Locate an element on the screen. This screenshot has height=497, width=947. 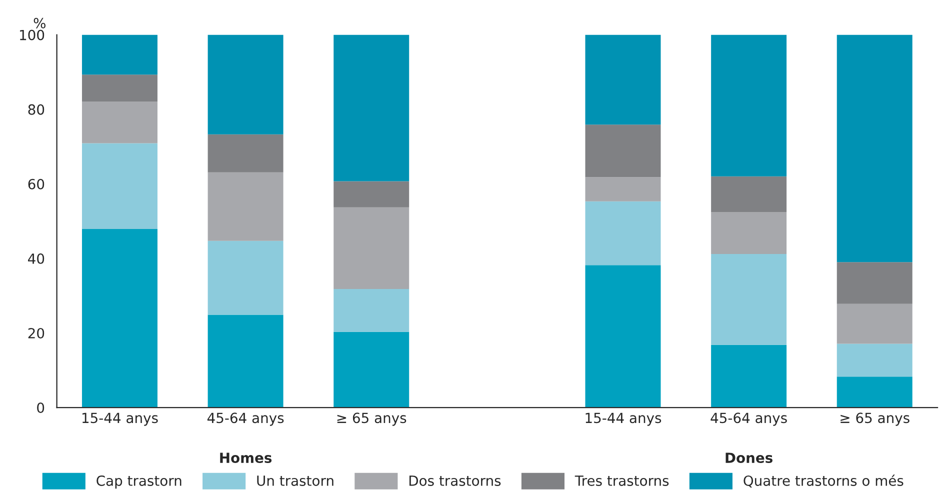
legend-label: Un trastorn is located at coordinates (295, 481).